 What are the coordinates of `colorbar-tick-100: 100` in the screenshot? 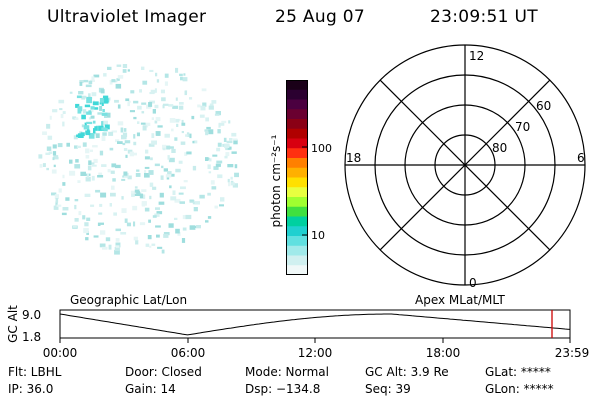 It's located at (321, 148).